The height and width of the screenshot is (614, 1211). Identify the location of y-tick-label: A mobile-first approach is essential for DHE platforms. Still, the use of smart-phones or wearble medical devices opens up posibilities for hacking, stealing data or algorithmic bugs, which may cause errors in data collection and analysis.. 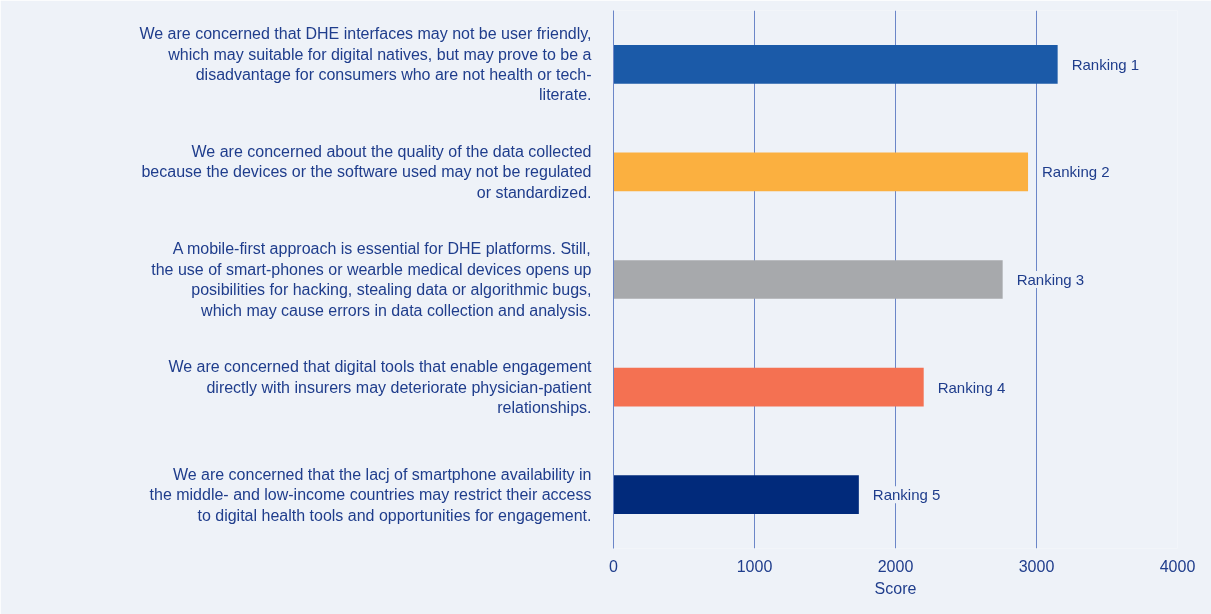
(371, 279).